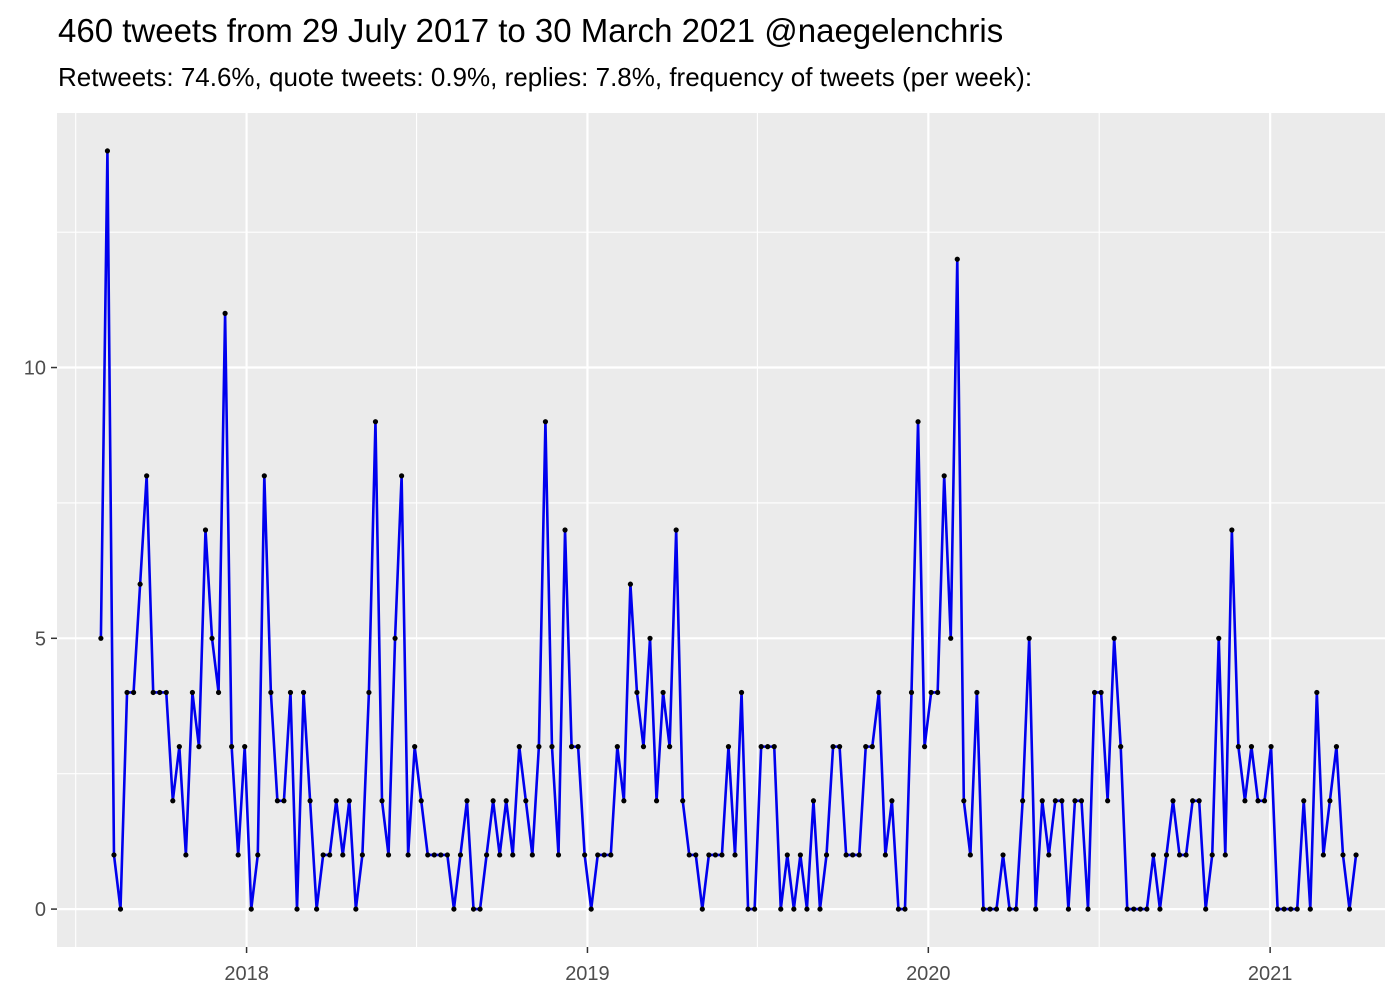  I want to click on x-tick-label: 2019, so click(587, 974).